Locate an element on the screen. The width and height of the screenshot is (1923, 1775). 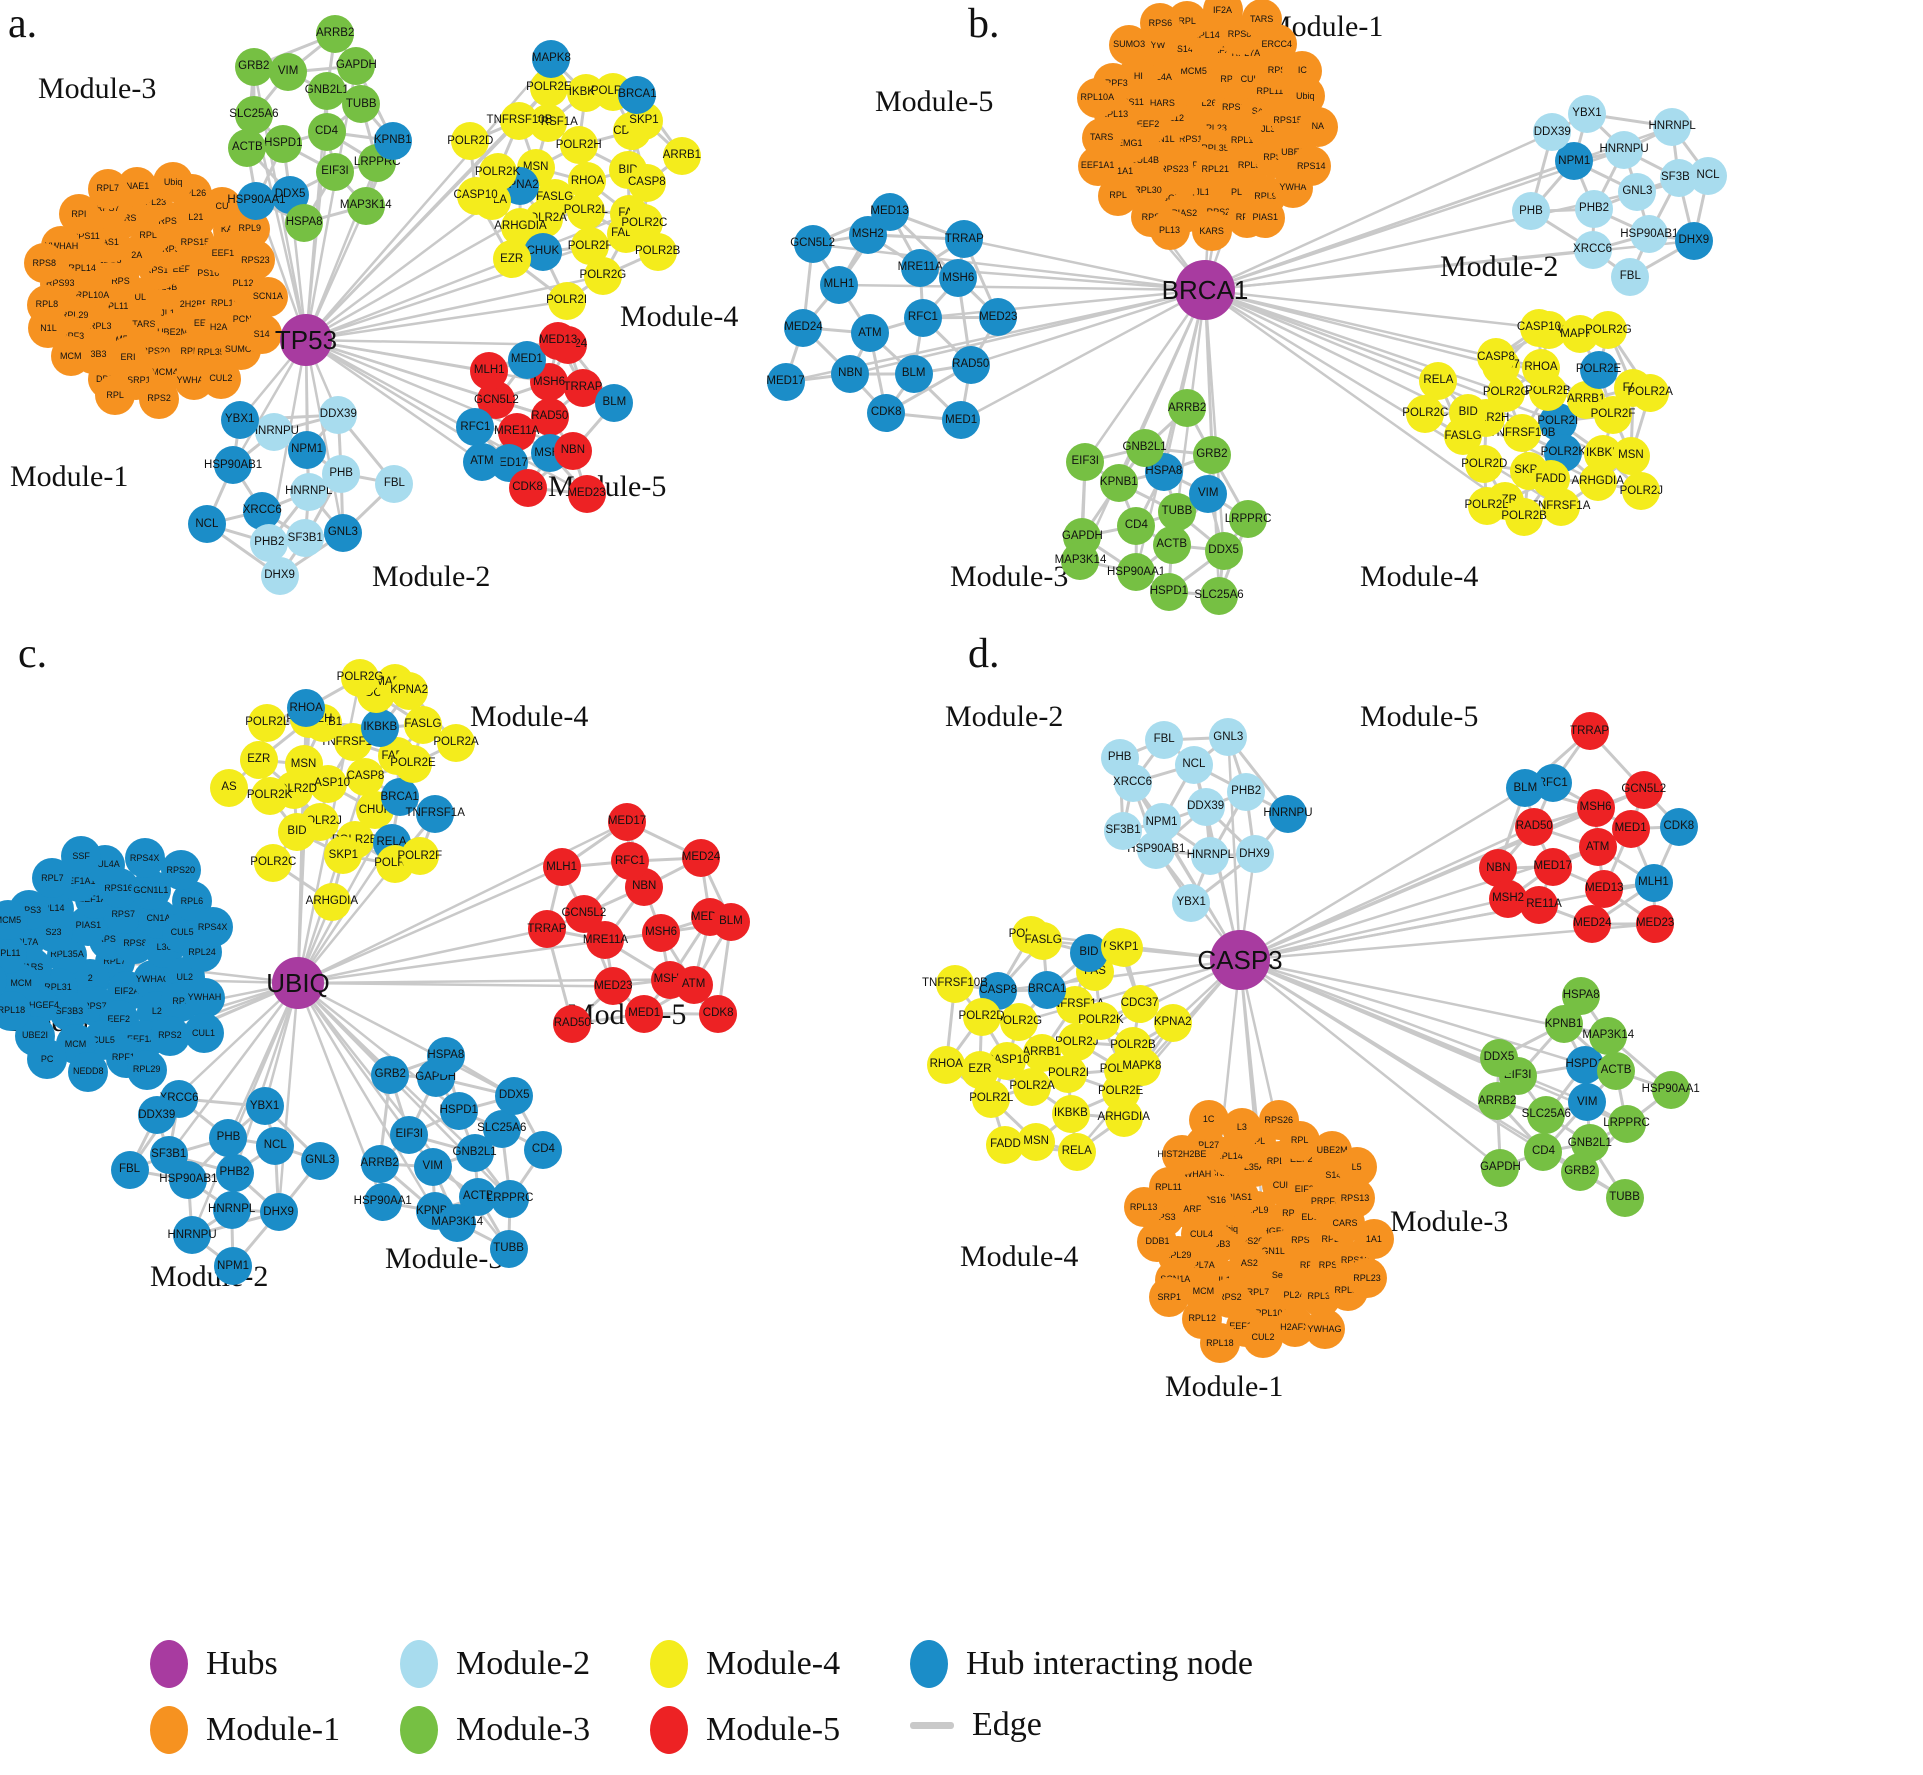
node-l5: L5 is located at coordinates (1356, 1167).